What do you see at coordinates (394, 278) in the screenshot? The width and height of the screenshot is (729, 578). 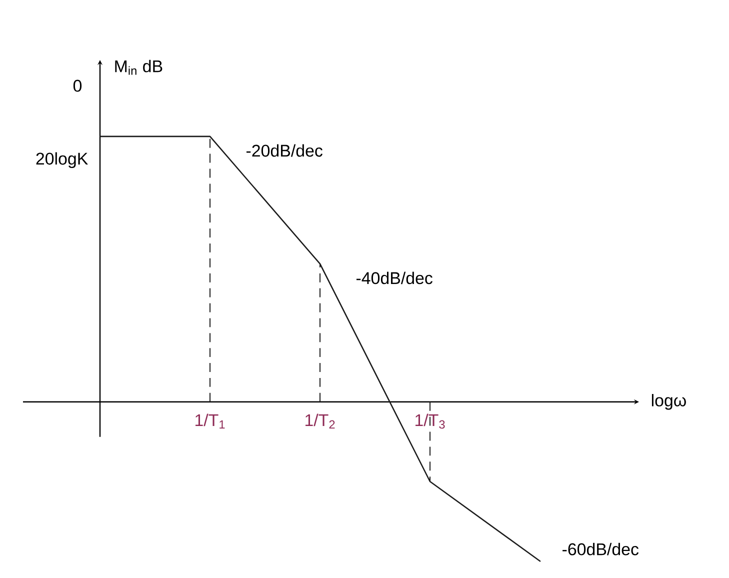 I see `annotation: -40dB/dec` at bounding box center [394, 278].